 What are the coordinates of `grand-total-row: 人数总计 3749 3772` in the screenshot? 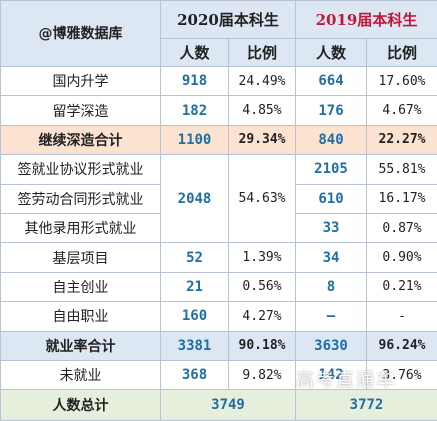 It's located at (218, 405).